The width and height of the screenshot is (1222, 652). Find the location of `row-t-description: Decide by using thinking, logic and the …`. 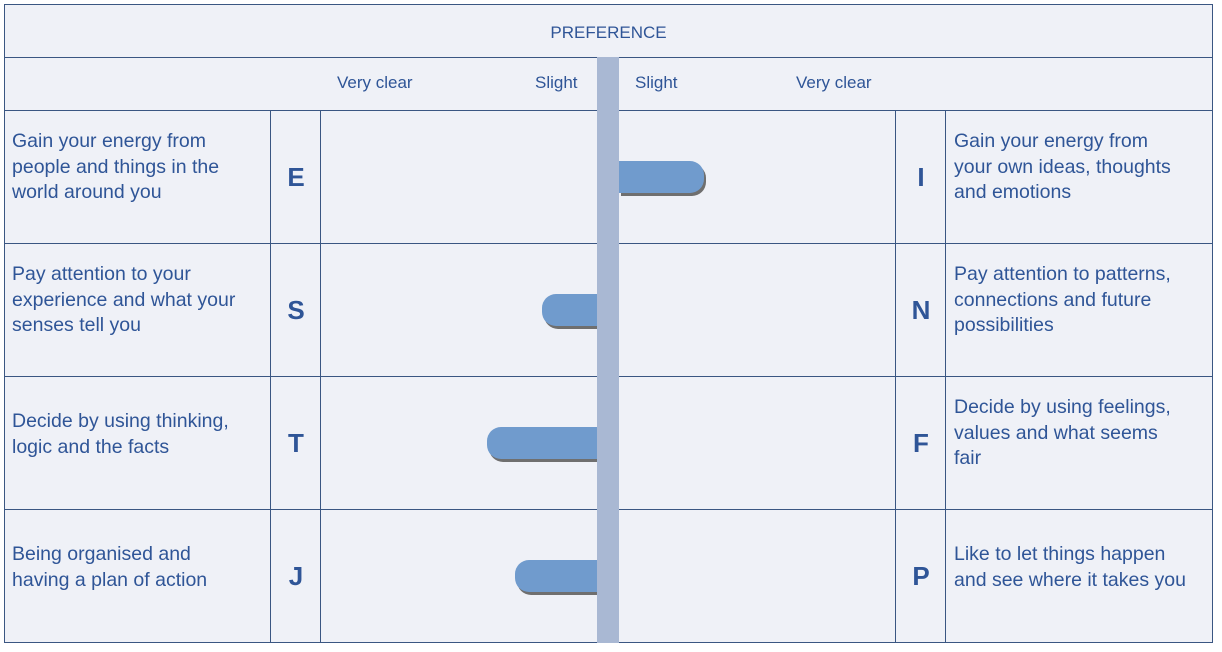

row-t-description: Decide by using thinking, logic and the … is located at coordinates (120, 434).